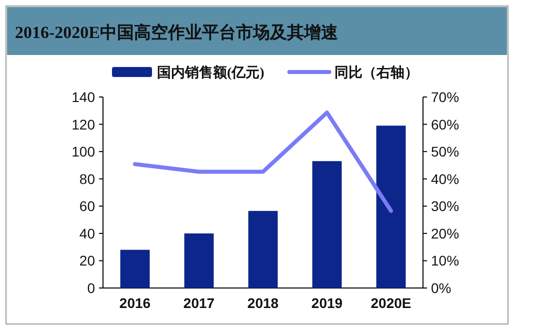  I want to click on x-tick-label: 2017, so click(199, 303).